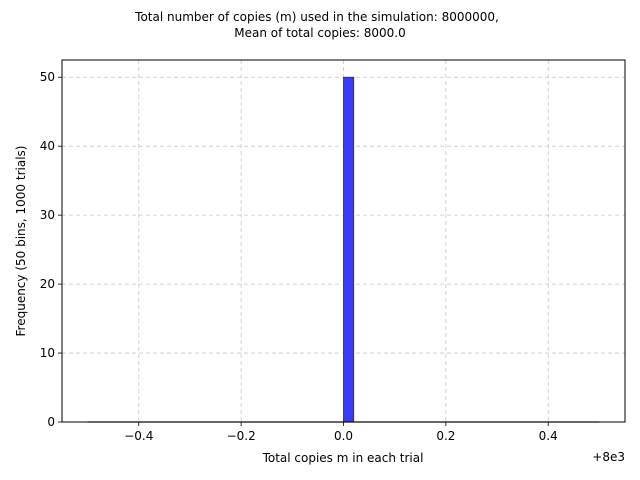 Image resolution: width=640 pixels, height=480 pixels. Describe the element at coordinates (320, 33) in the screenshot. I see `chart-title-line-2: Mean of total copies: 8000.0` at that location.